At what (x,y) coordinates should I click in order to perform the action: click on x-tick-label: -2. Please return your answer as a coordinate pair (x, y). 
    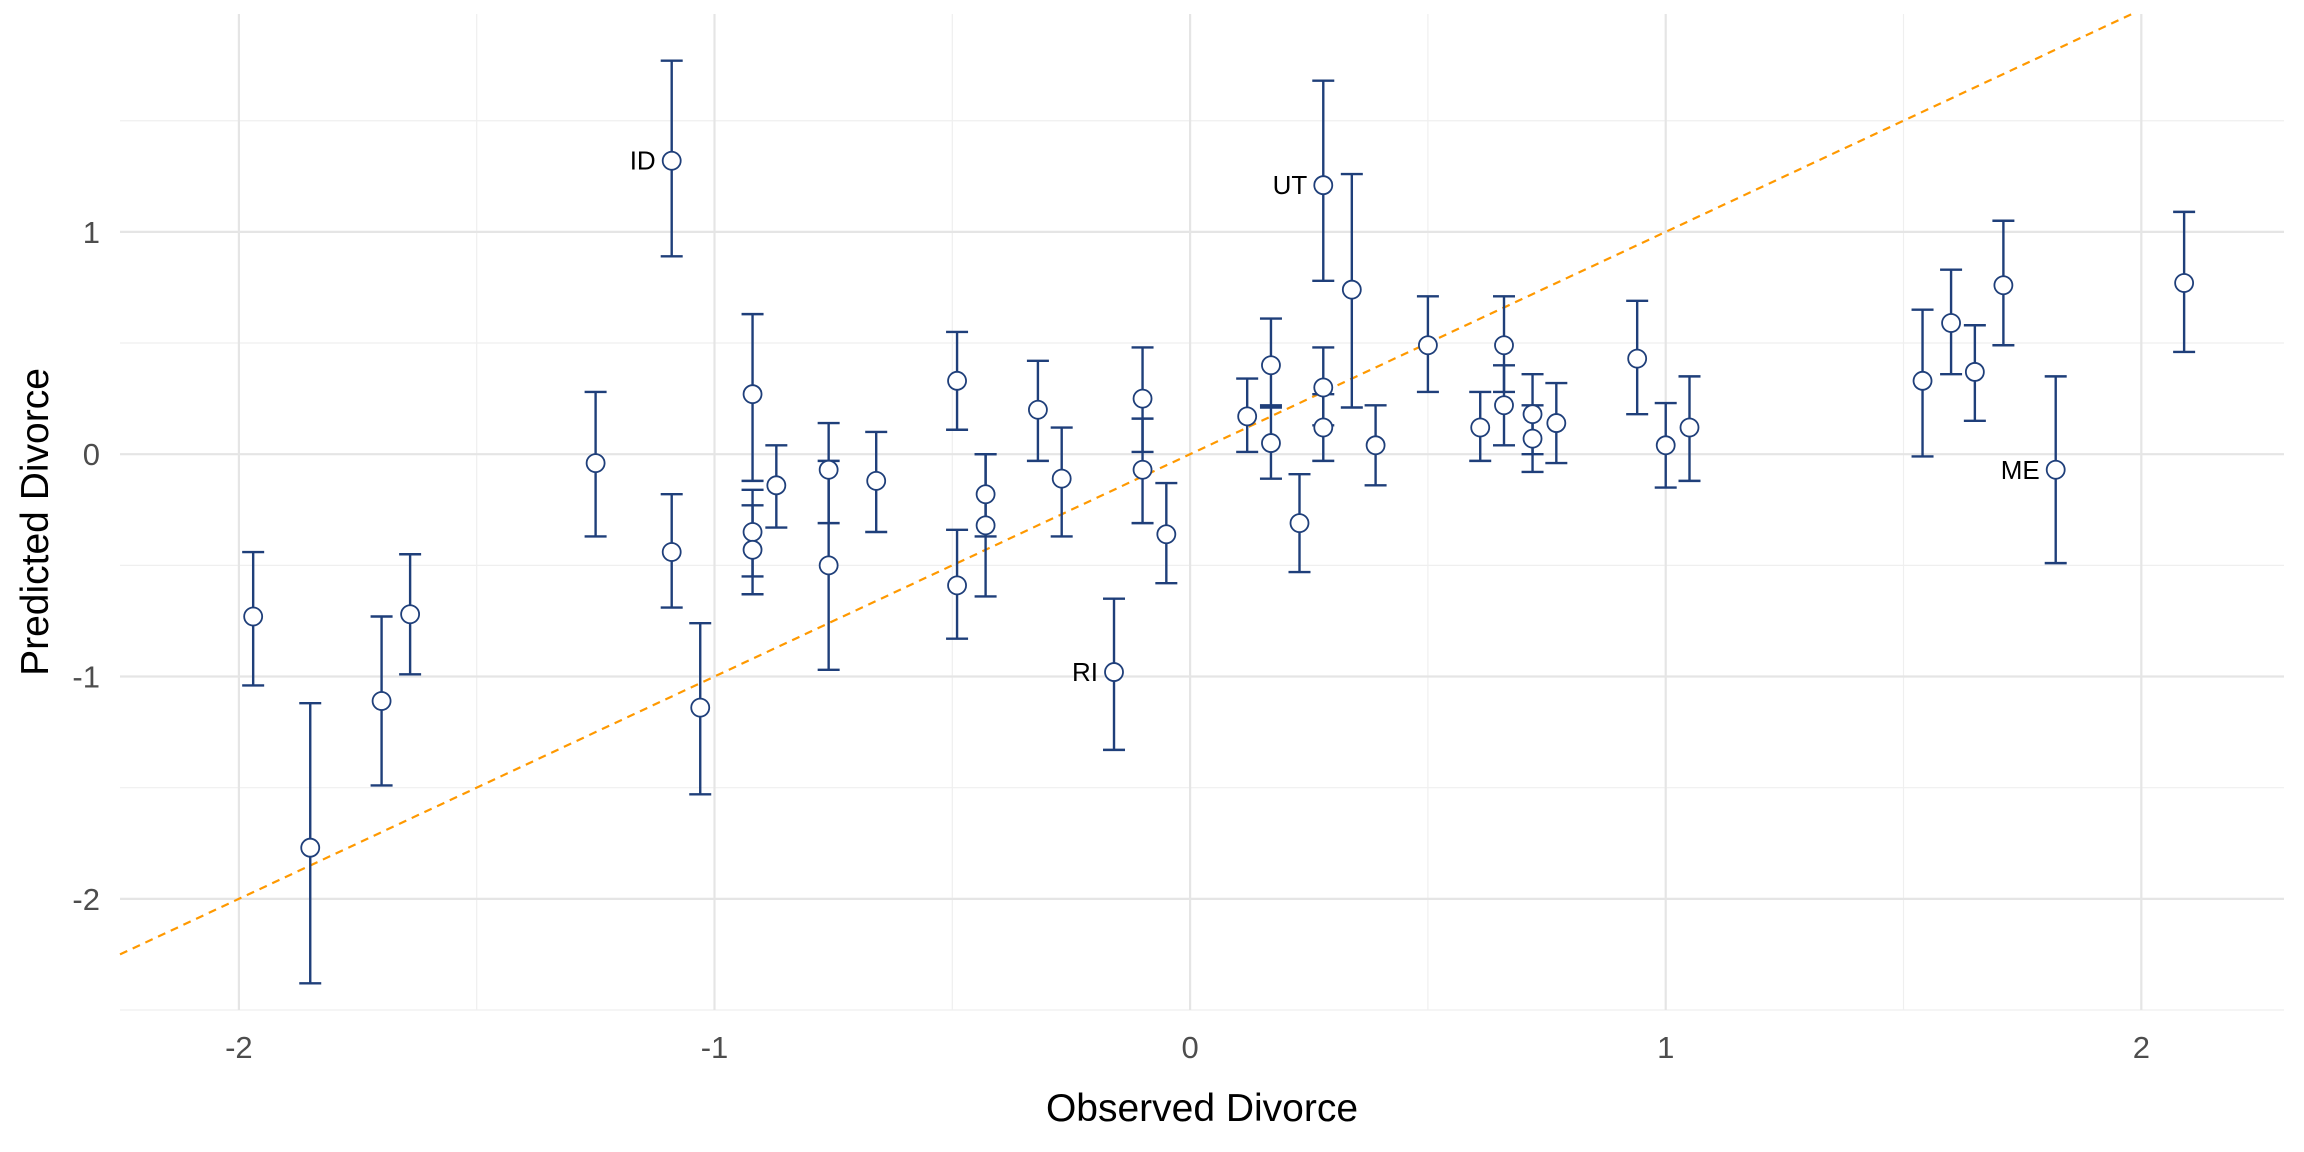
    Looking at the image, I should click on (239, 1047).